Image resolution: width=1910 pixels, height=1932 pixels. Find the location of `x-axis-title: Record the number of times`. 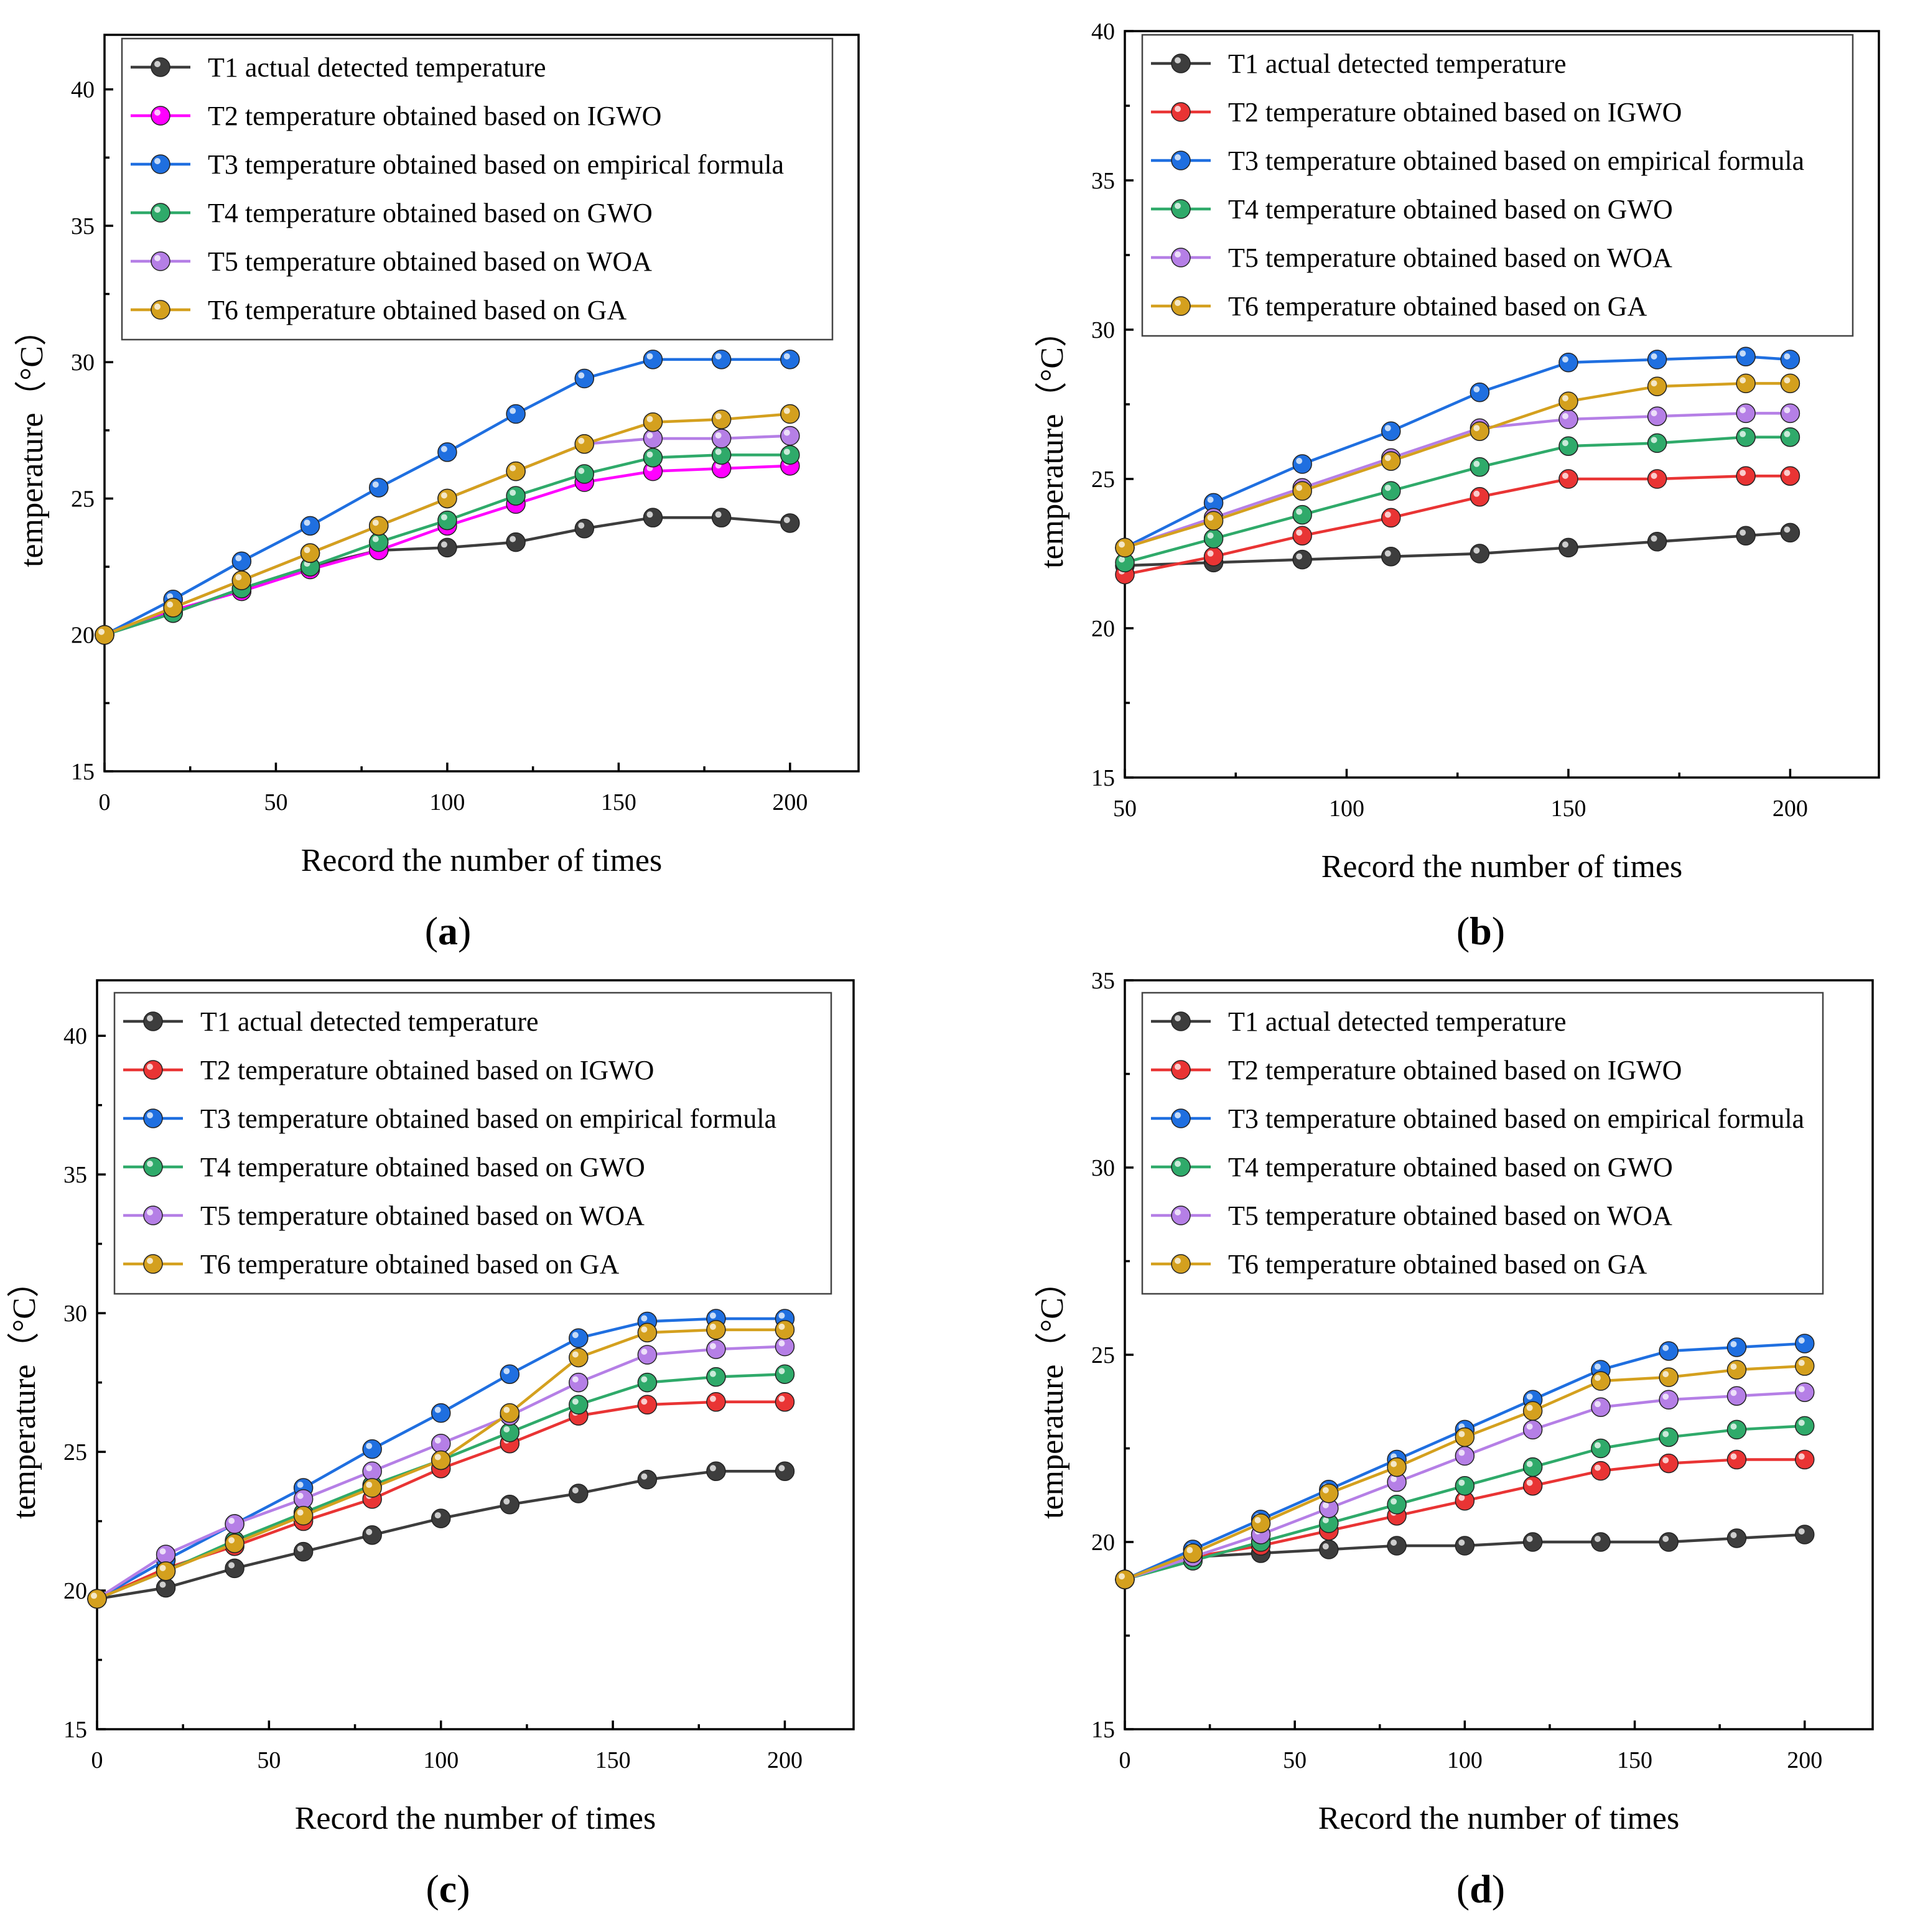

x-axis-title: Record the number of times is located at coordinates (1499, 1818).